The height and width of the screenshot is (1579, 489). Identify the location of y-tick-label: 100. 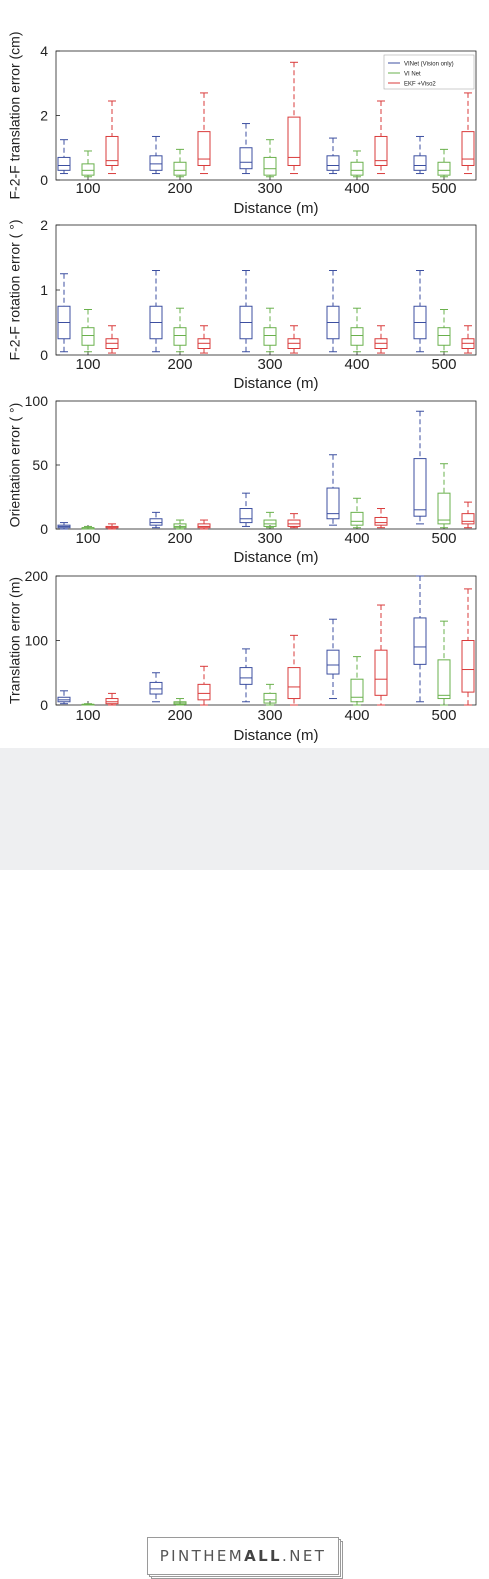
(37, 401).